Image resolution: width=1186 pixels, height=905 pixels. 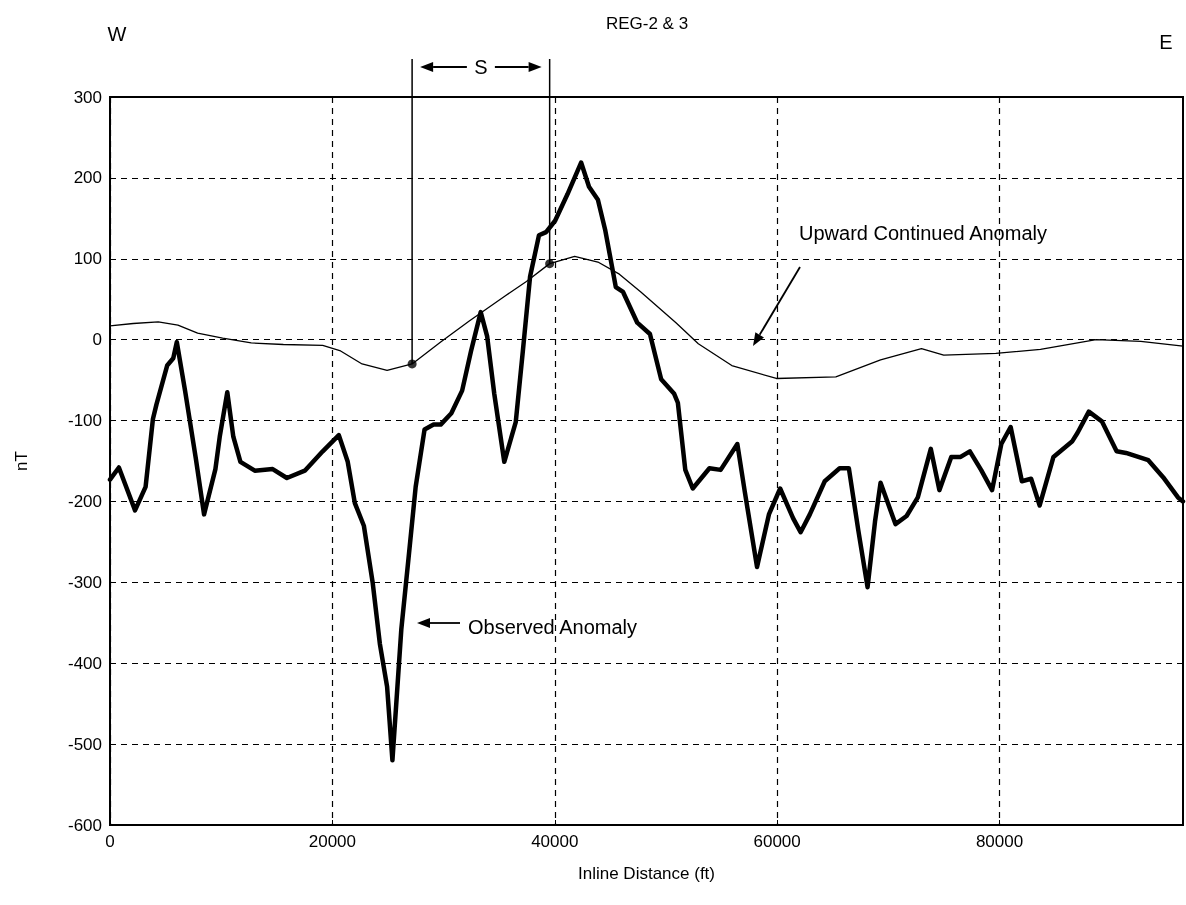 What do you see at coordinates (87, 97) in the screenshot?
I see `y-tick-label: 300` at bounding box center [87, 97].